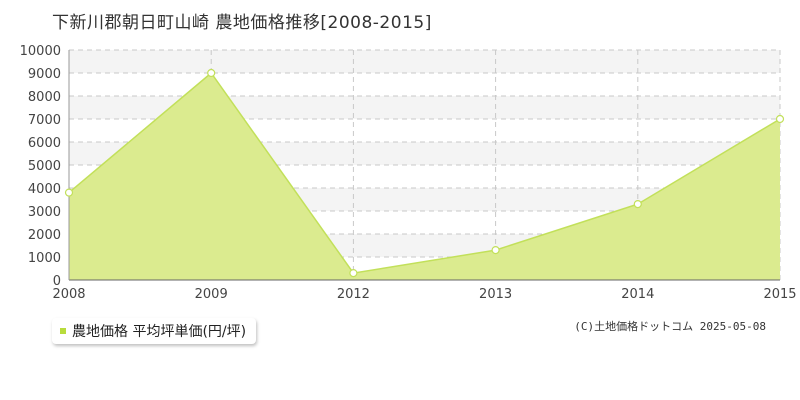  Describe the element at coordinates (44, 74) in the screenshot. I see `y-tick-label: 9000` at that location.